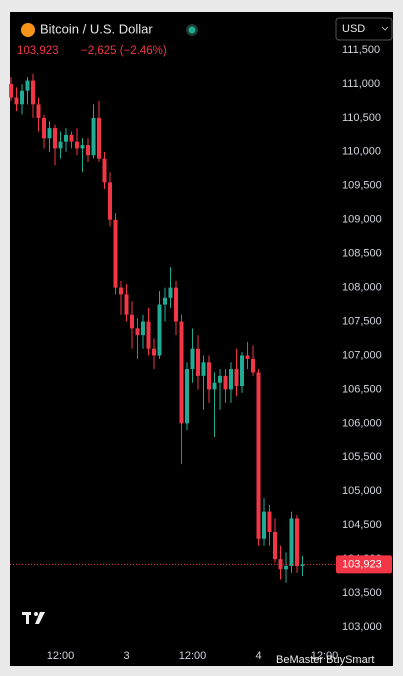 The height and width of the screenshot is (676, 403). What do you see at coordinates (28, 30) in the screenshot?
I see `coin-icon` at bounding box center [28, 30].